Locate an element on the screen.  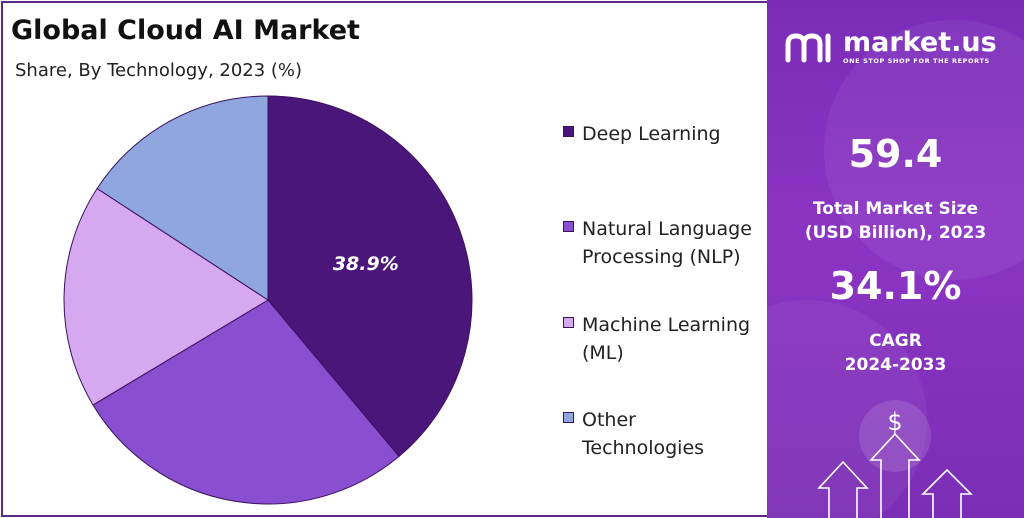
background-decoration is located at coordinates (924, 150).